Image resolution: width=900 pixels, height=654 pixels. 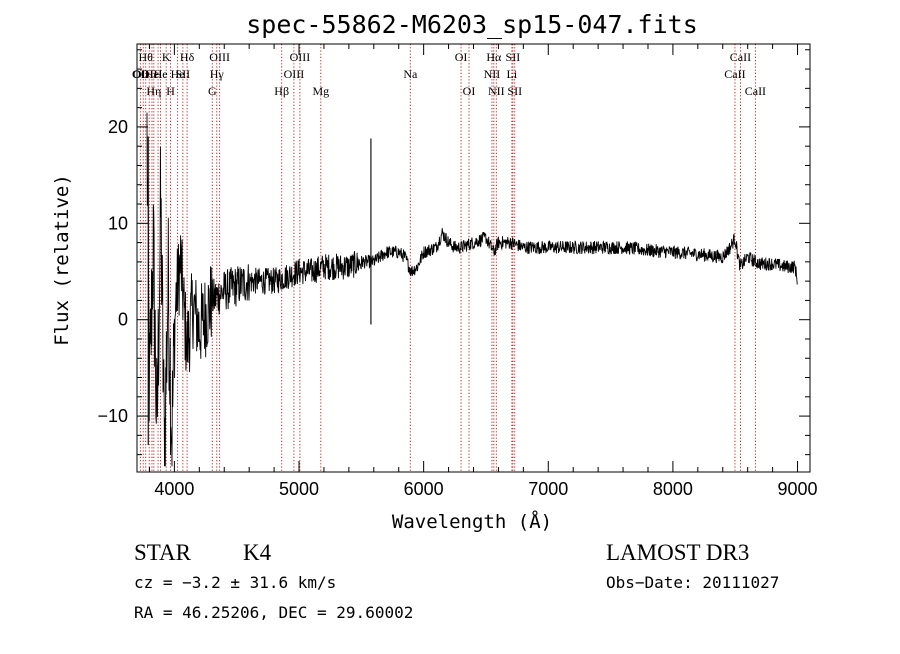 I want to click on x-tick-label: 7000, so click(x=548, y=489).